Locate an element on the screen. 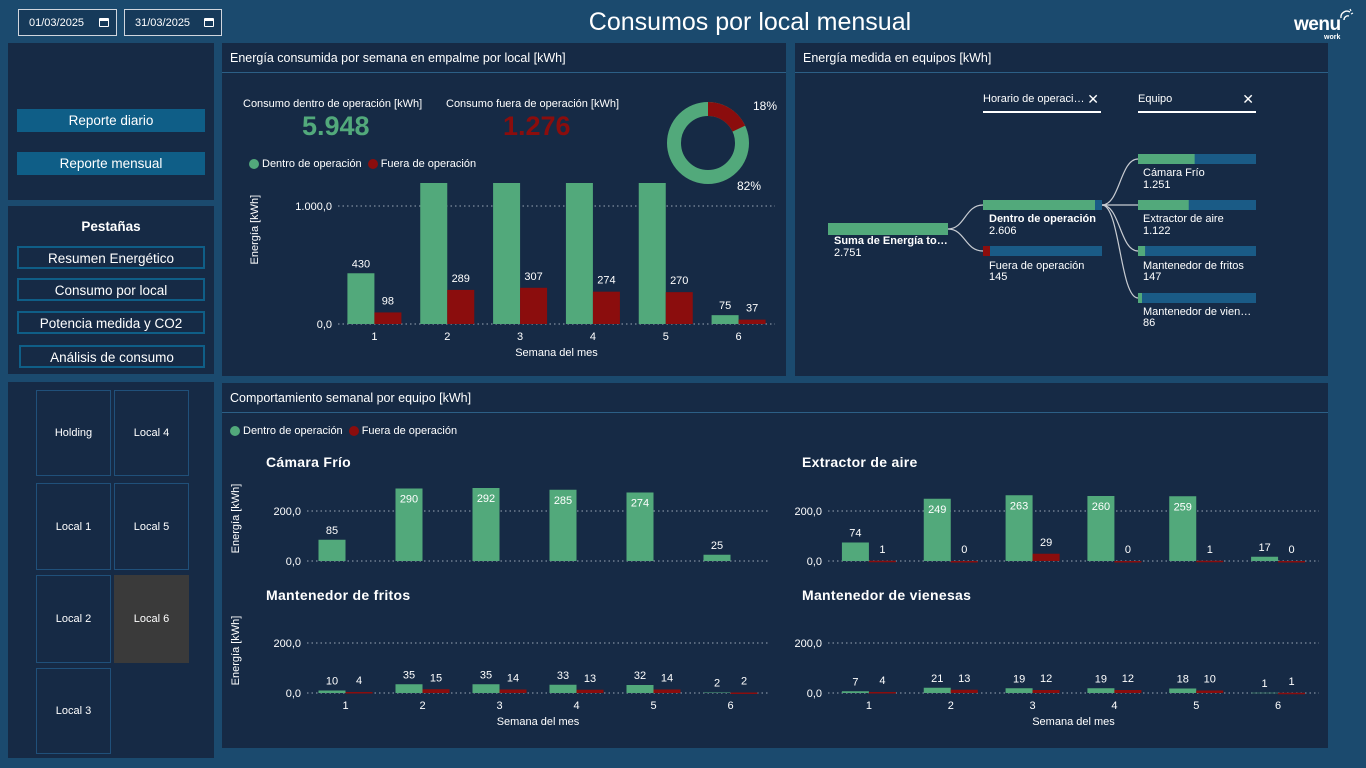 This screenshot has height=768, width=1366. chart-title: Extractor de aire is located at coordinates (860, 462).